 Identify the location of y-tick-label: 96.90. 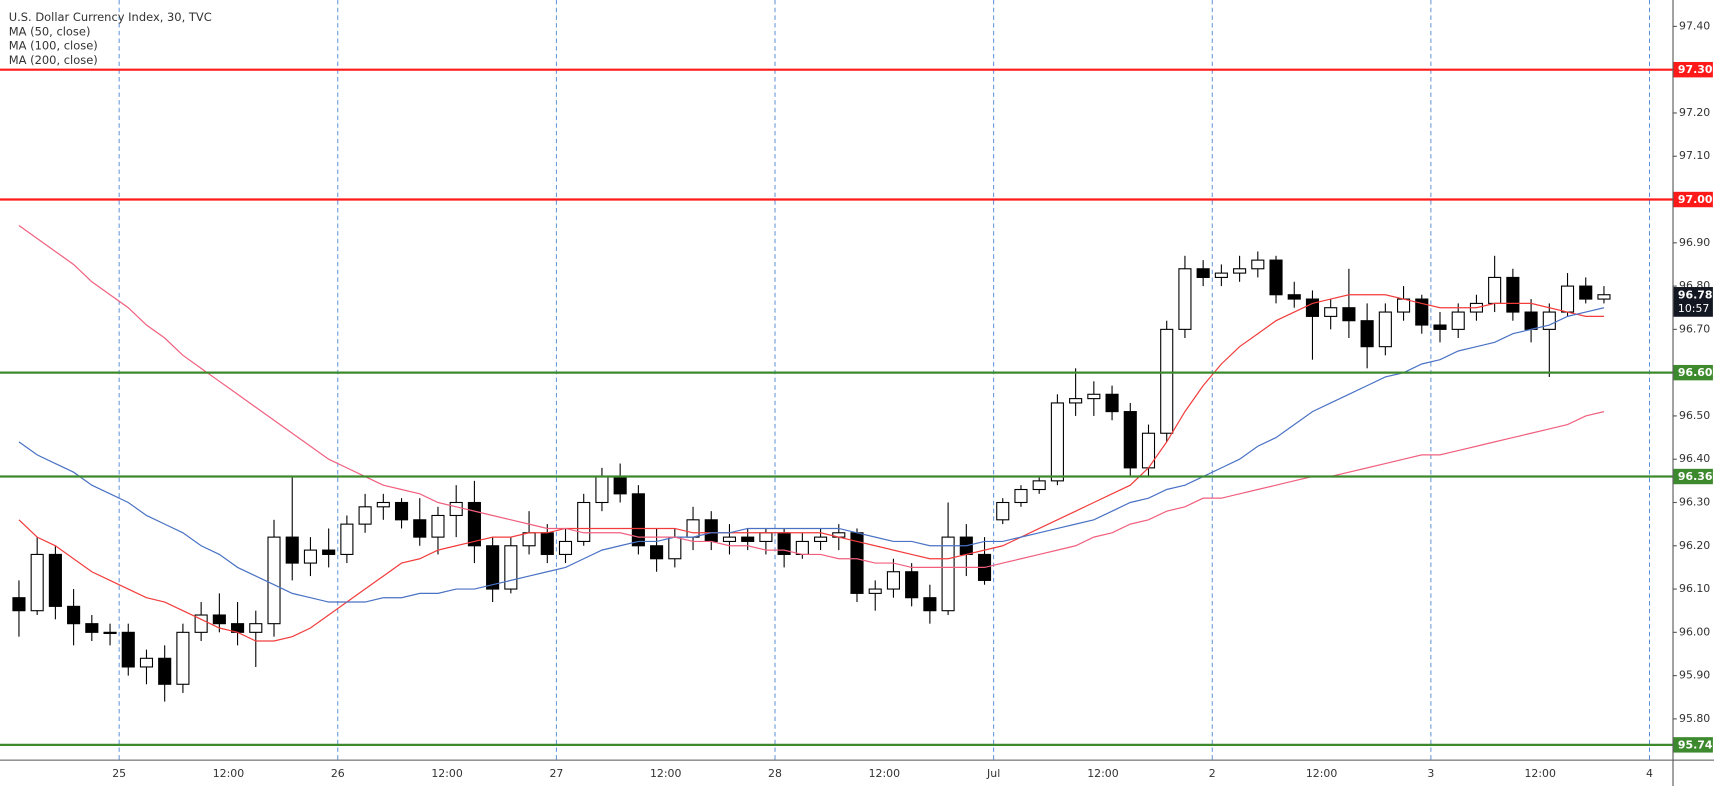
(1694, 242).